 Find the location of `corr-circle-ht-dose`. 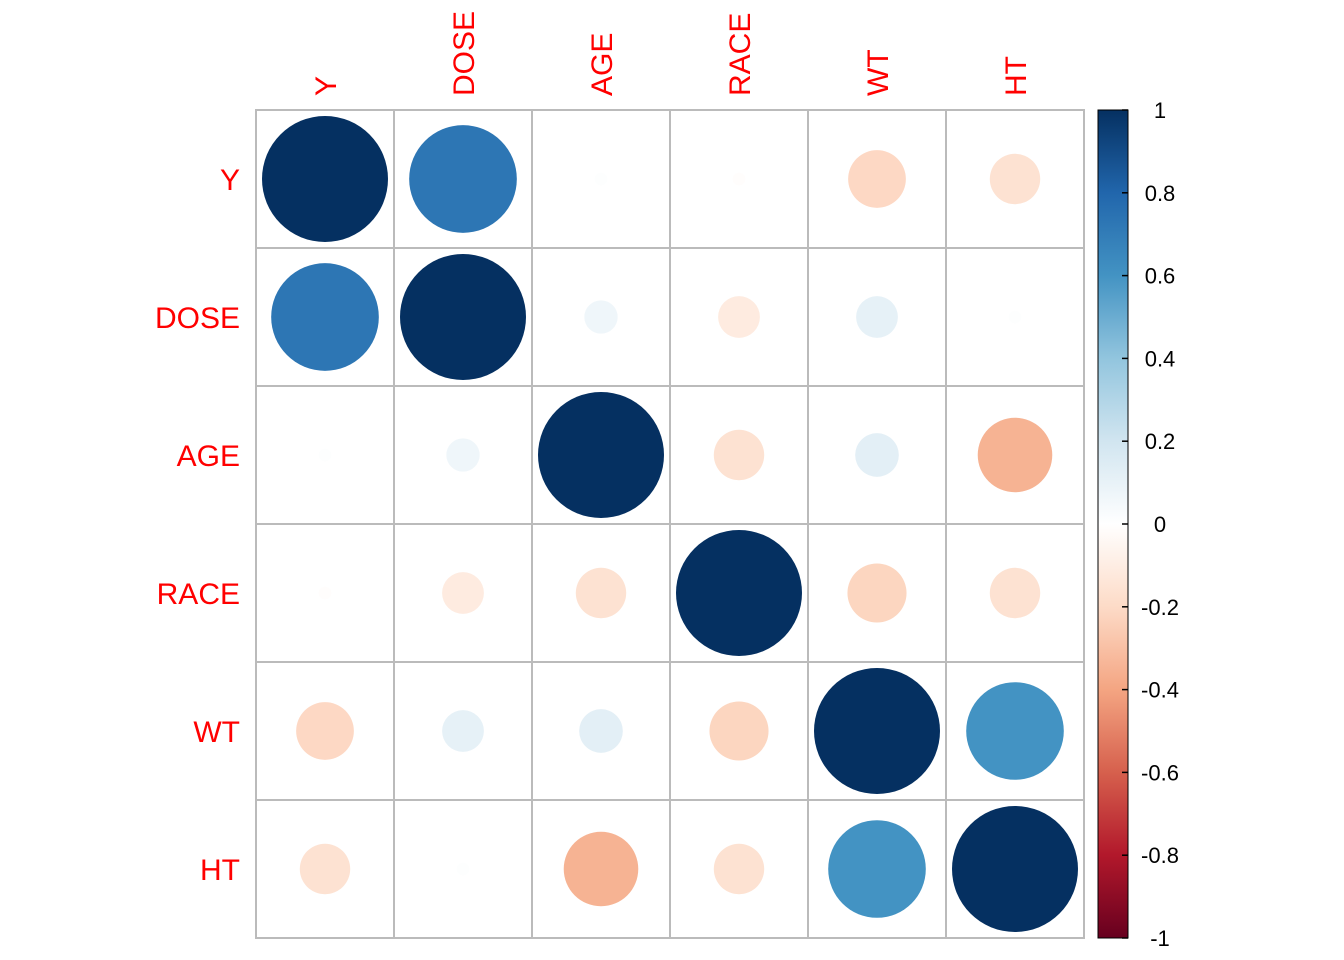

corr-circle-ht-dose is located at coordinates (463, 869).